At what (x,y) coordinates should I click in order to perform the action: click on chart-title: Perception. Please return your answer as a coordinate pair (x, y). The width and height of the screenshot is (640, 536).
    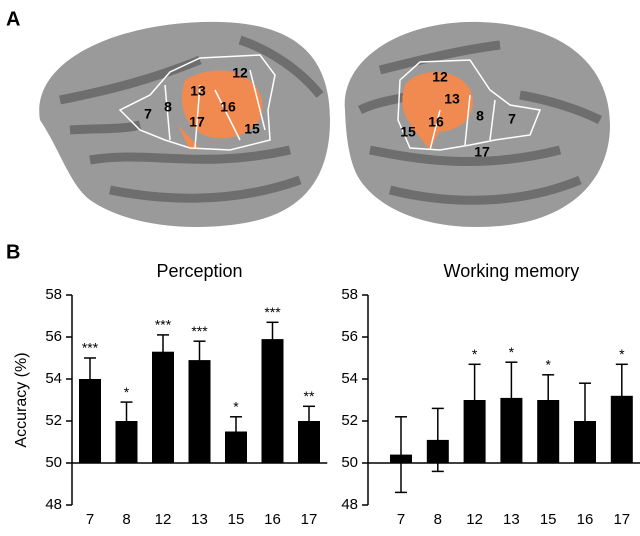
    Looking at the image, I should click on (199, 271).